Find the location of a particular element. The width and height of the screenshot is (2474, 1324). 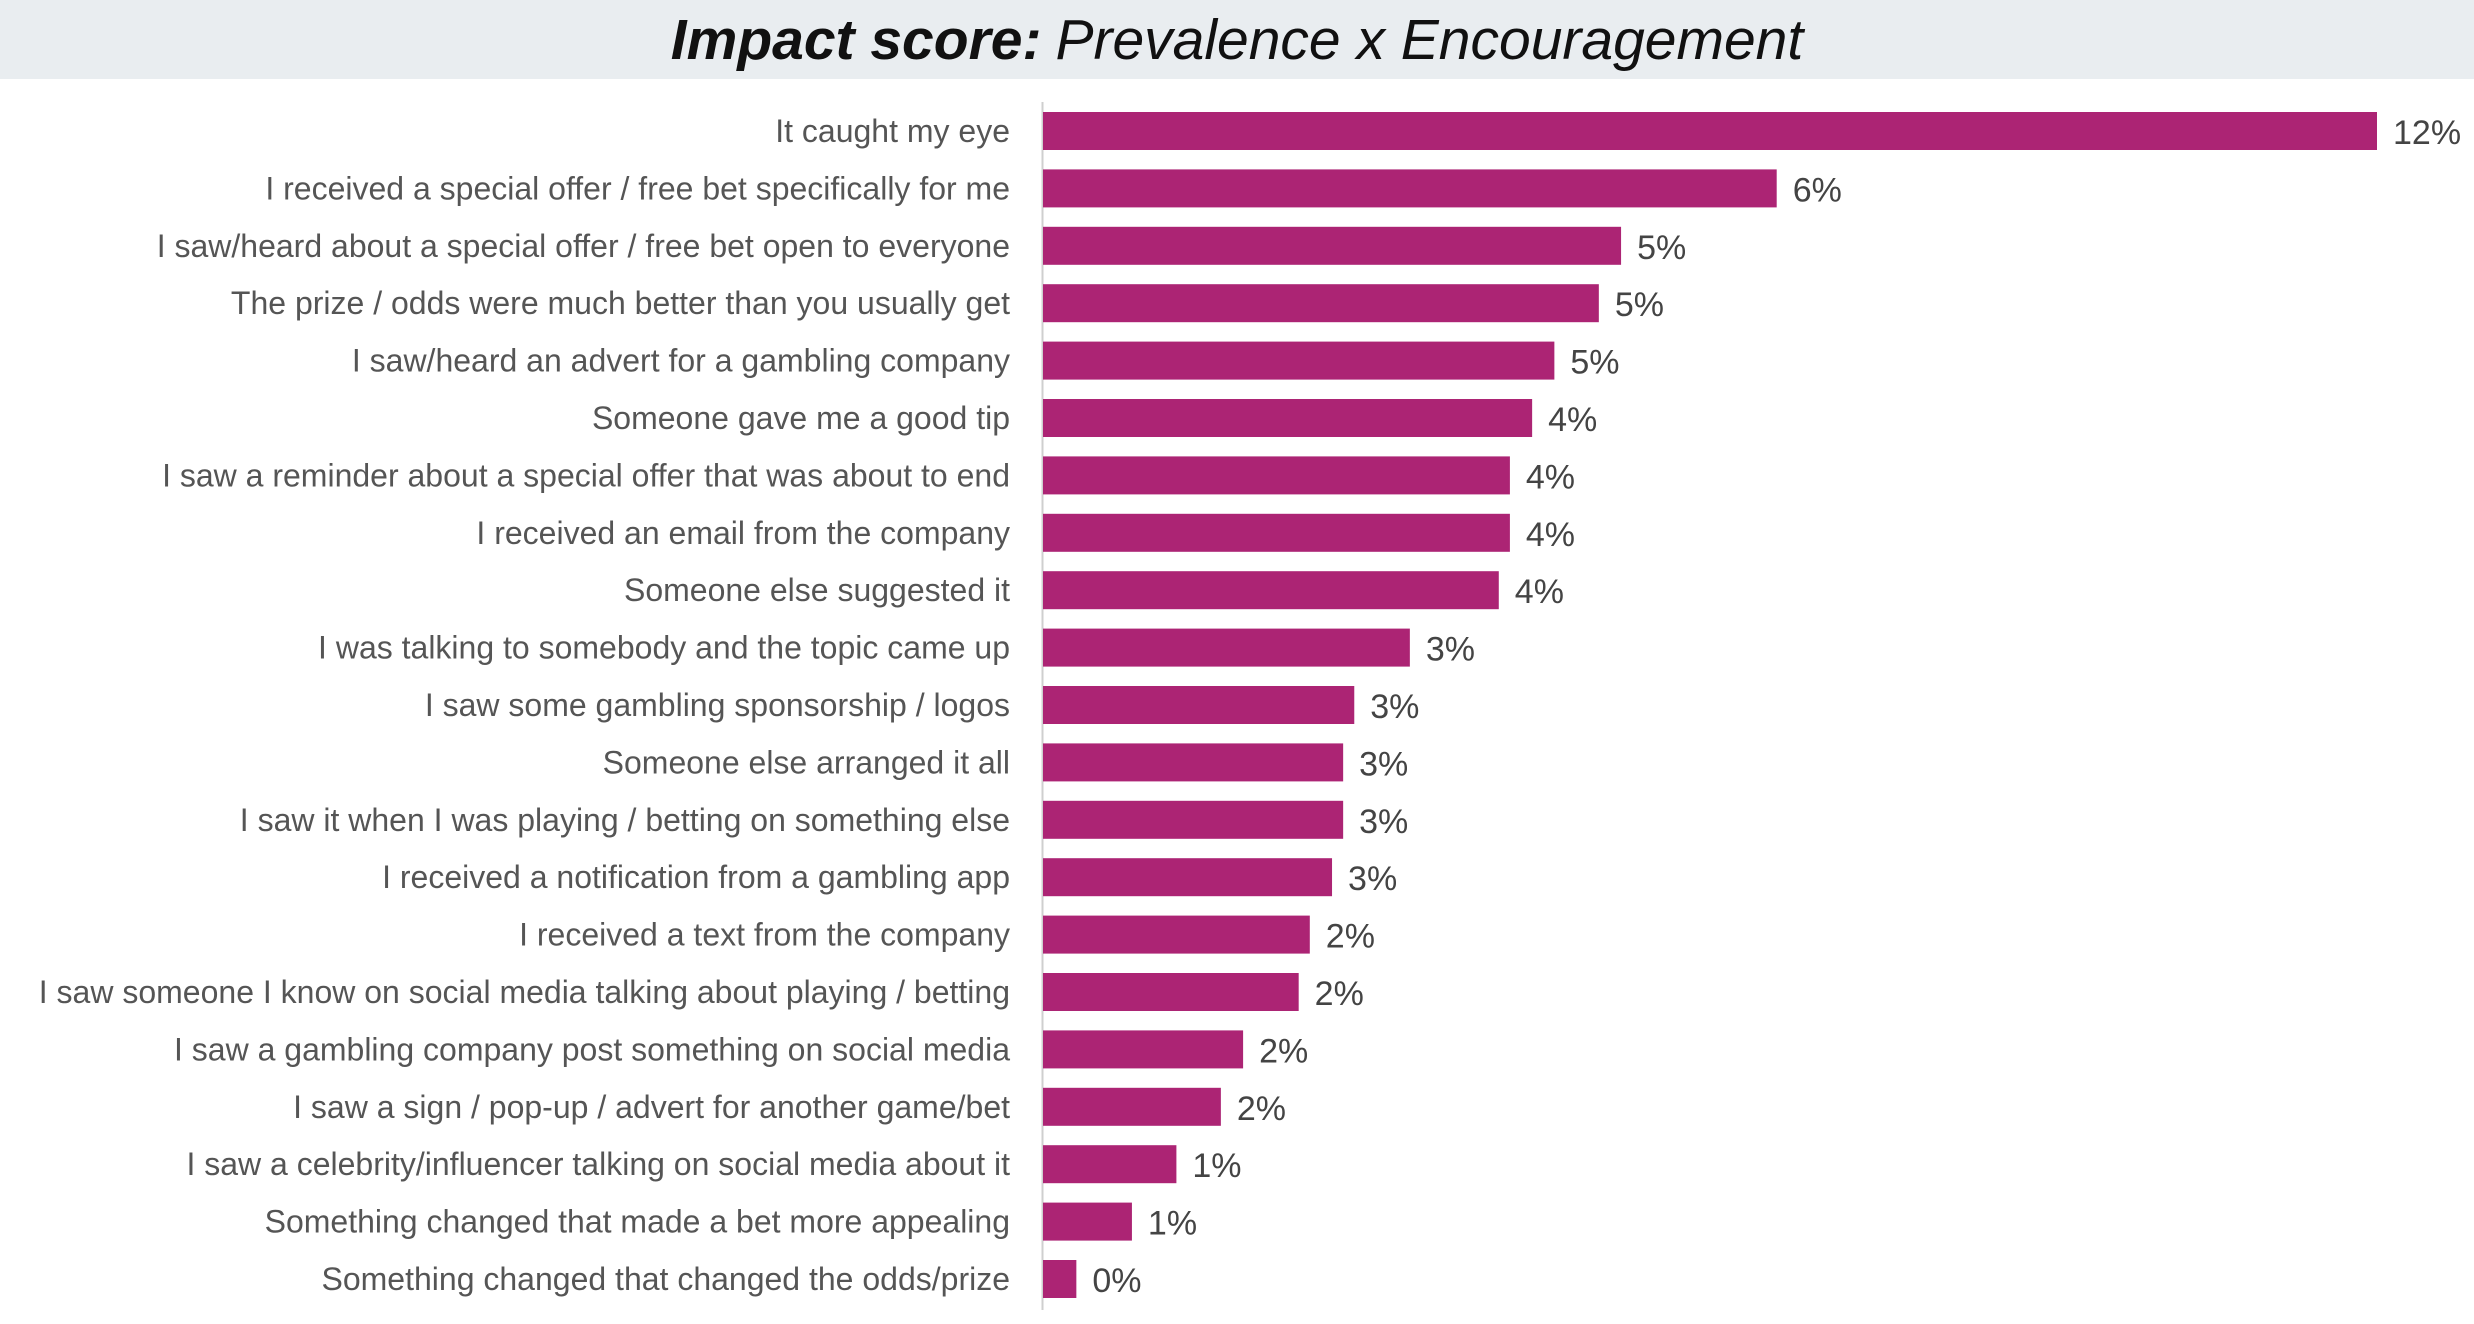

category-label: I saw some gambling sponsorship / logos is located at coordinates (717, 705).